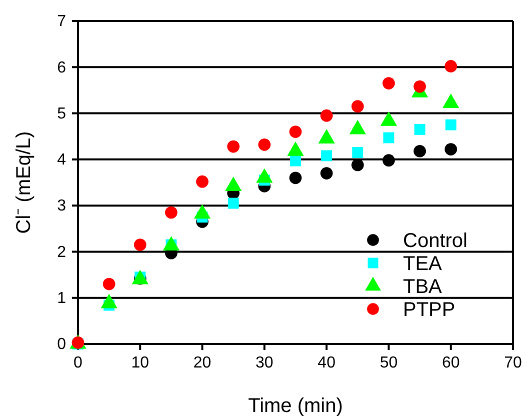 The height and width of the screenshot is (416, 529). Describe the element at coordinates (389, 363) in the screenshot. I see `x-tick-label: 50` at that location.